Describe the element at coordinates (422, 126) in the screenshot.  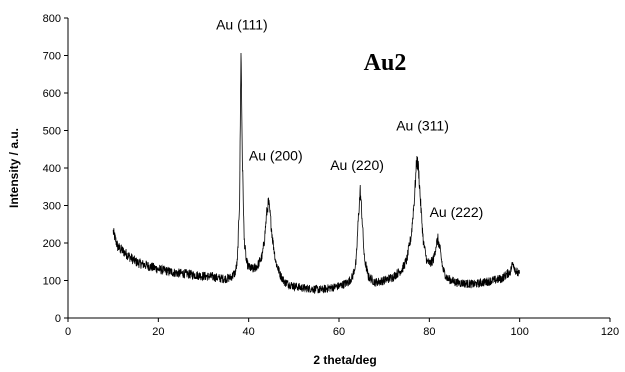
I see `peak-label: Au (311)` at that location.